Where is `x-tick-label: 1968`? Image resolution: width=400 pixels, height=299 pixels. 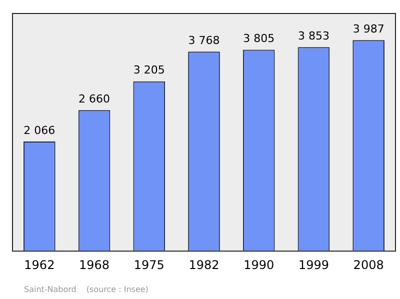
x-tick-label: 1968 is located at coordinates (94, 265).